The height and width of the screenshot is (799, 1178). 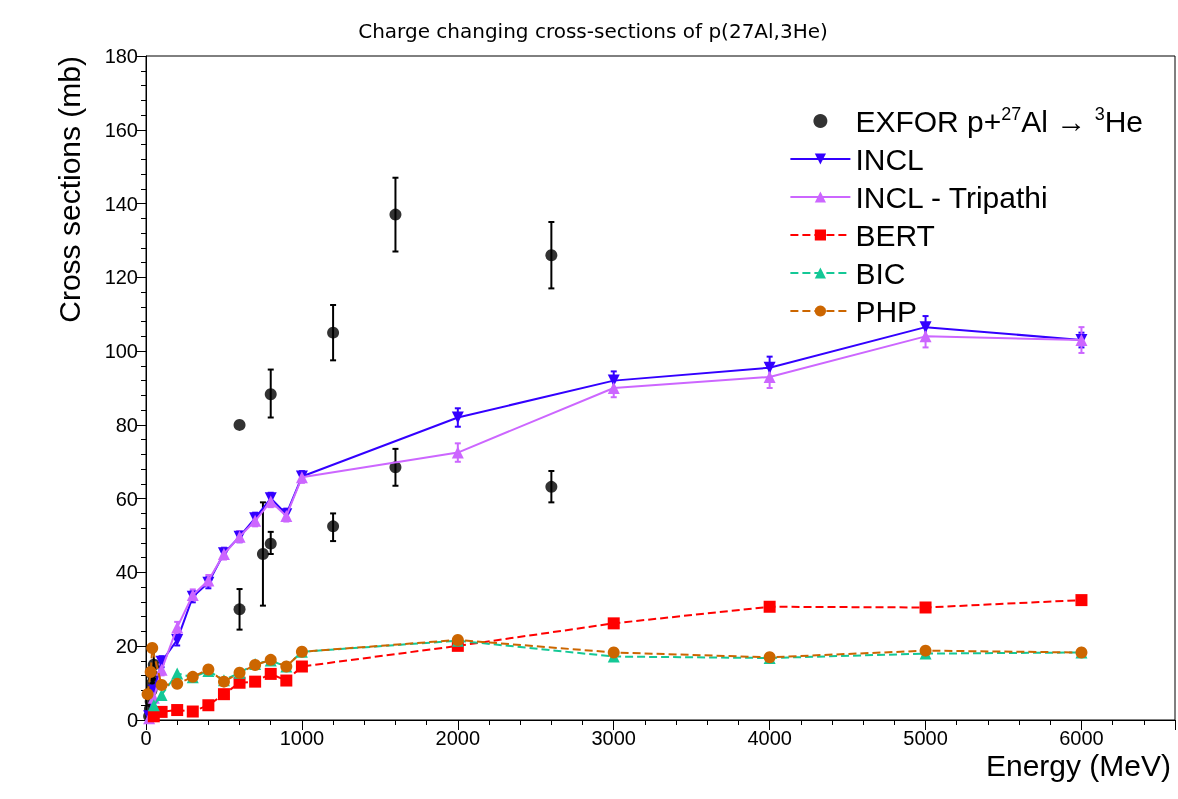 I want to click on x-tick-label: 0, so click(x=146, y=738).